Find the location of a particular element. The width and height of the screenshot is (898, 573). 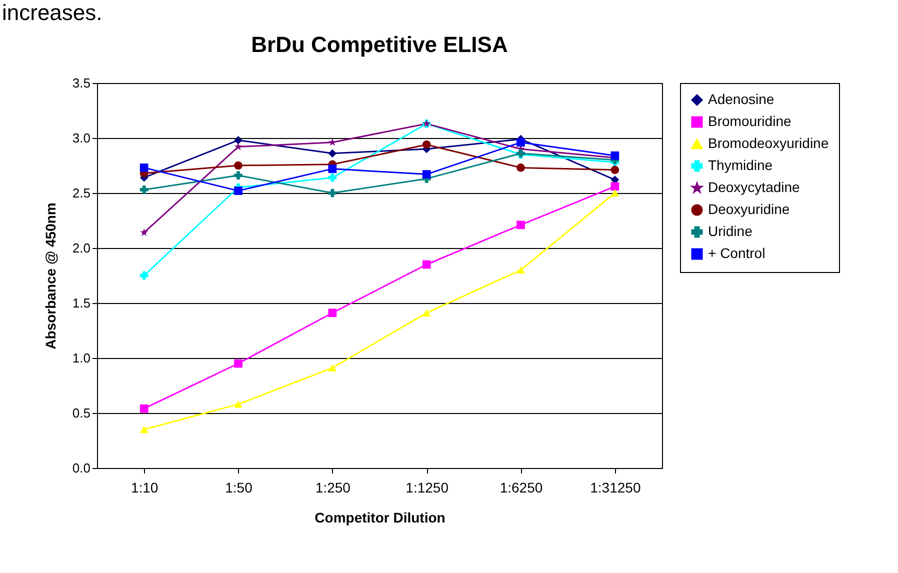

y-tick-label: 2.5 is located at coordinates (81, 193).